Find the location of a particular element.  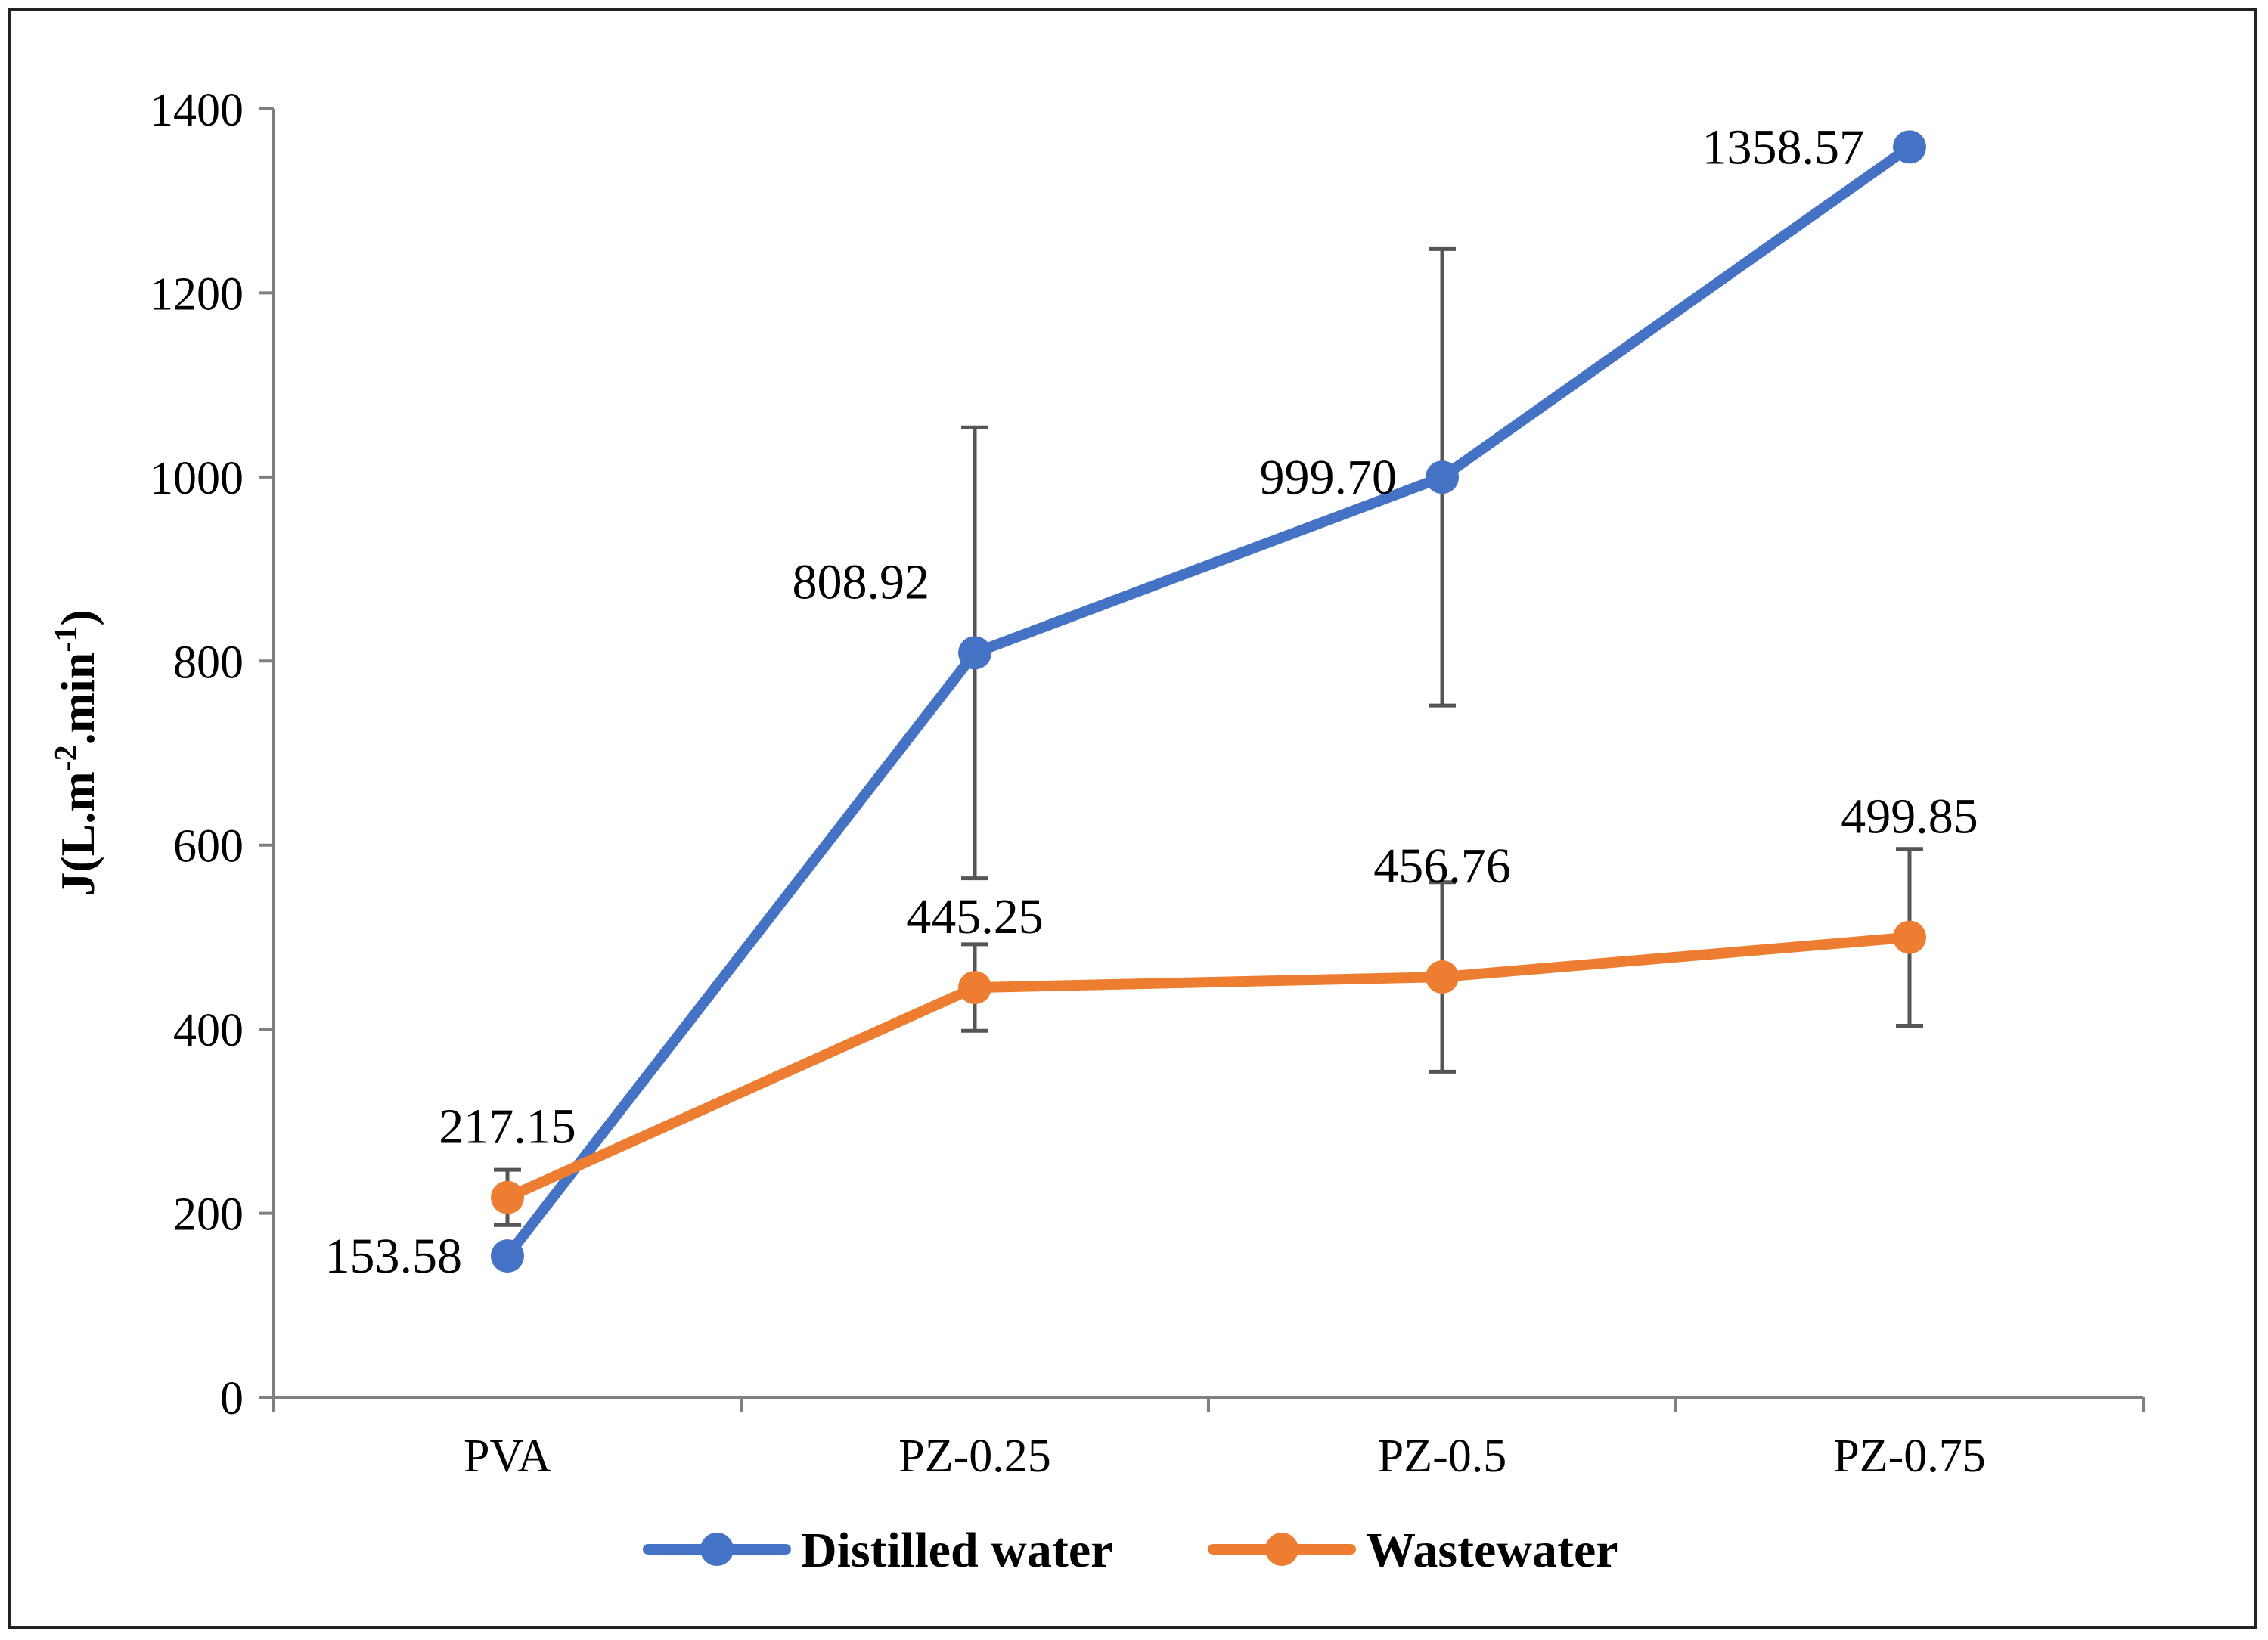

legend-label-distilled-water: Distilled water is located at coordinates (956, 1550).